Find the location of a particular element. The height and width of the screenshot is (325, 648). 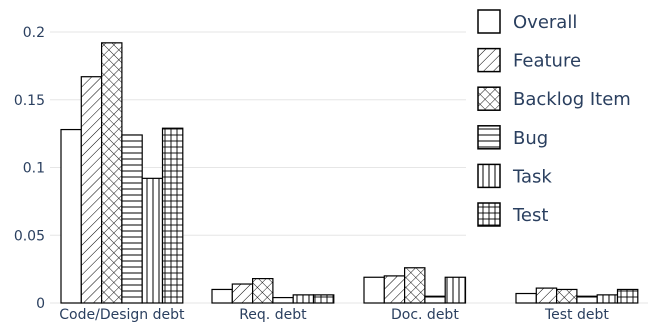

x-category-label: Code/Design debt is located at coordinates (122, 315).